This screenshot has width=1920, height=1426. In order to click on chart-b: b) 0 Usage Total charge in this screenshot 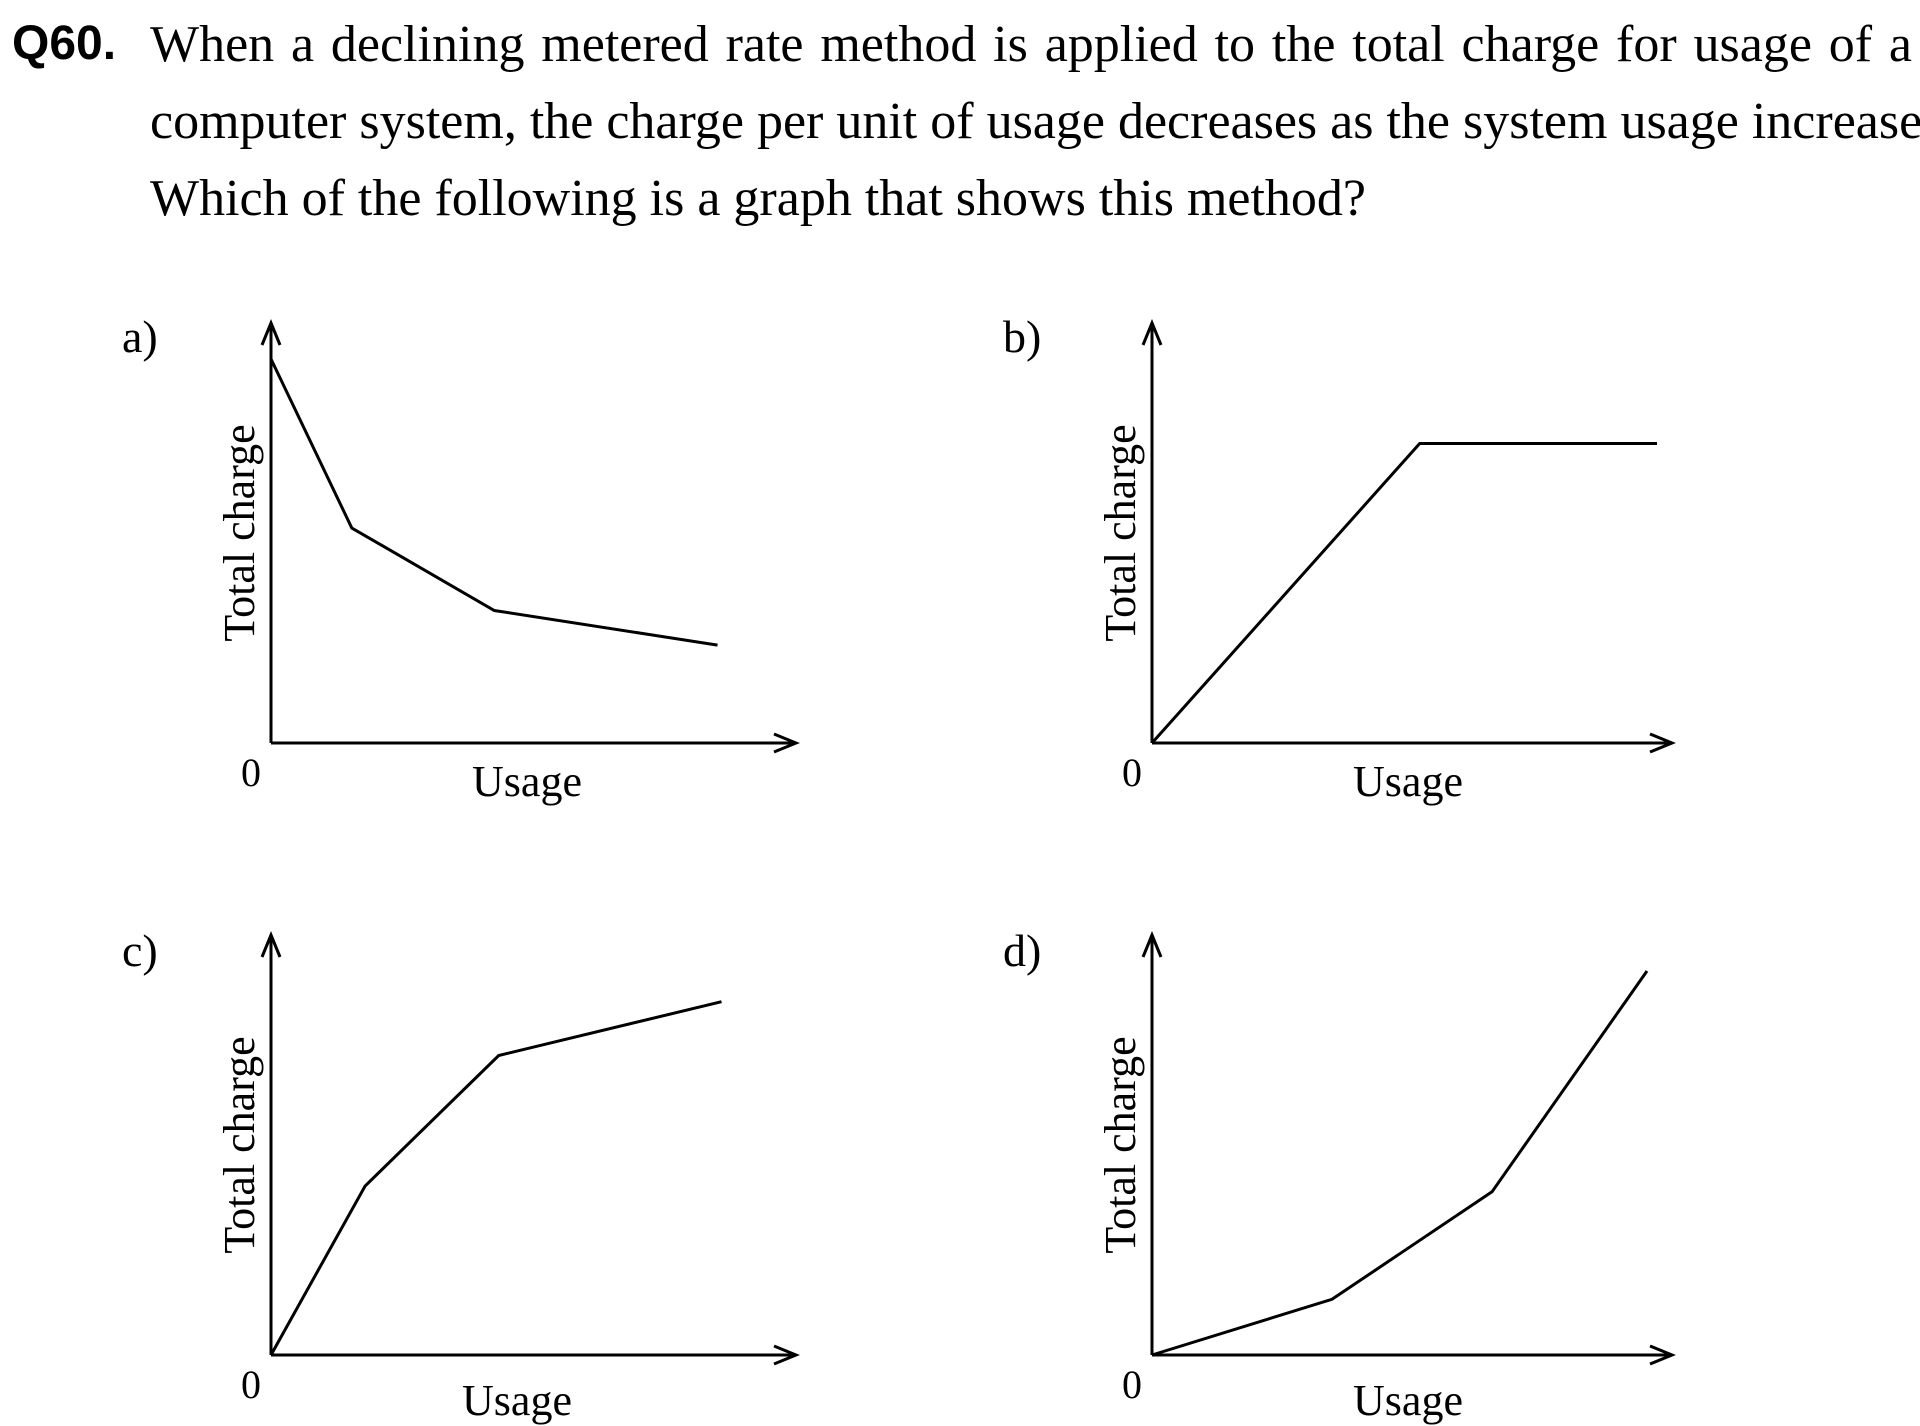, I will do `click(1339, 558)`.